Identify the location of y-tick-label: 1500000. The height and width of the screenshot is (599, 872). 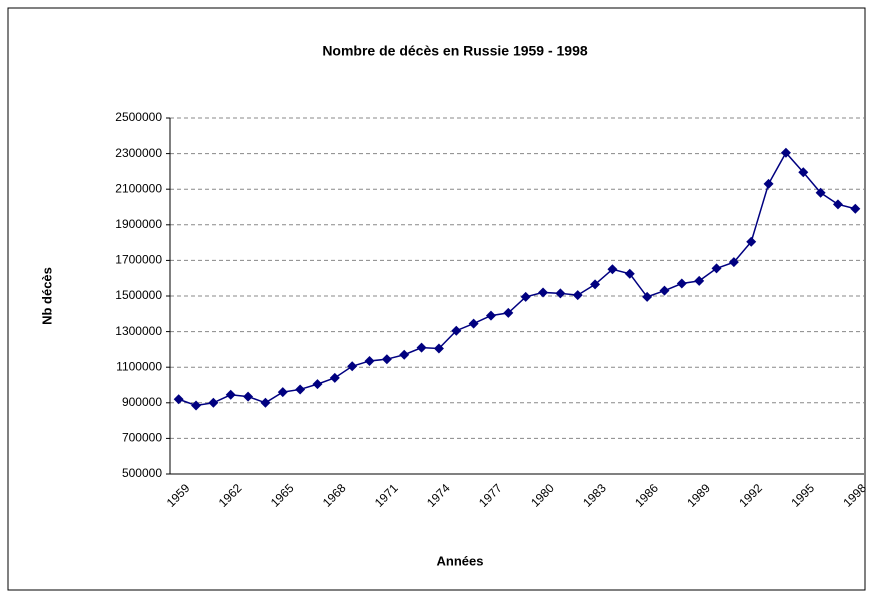
(138, 295).